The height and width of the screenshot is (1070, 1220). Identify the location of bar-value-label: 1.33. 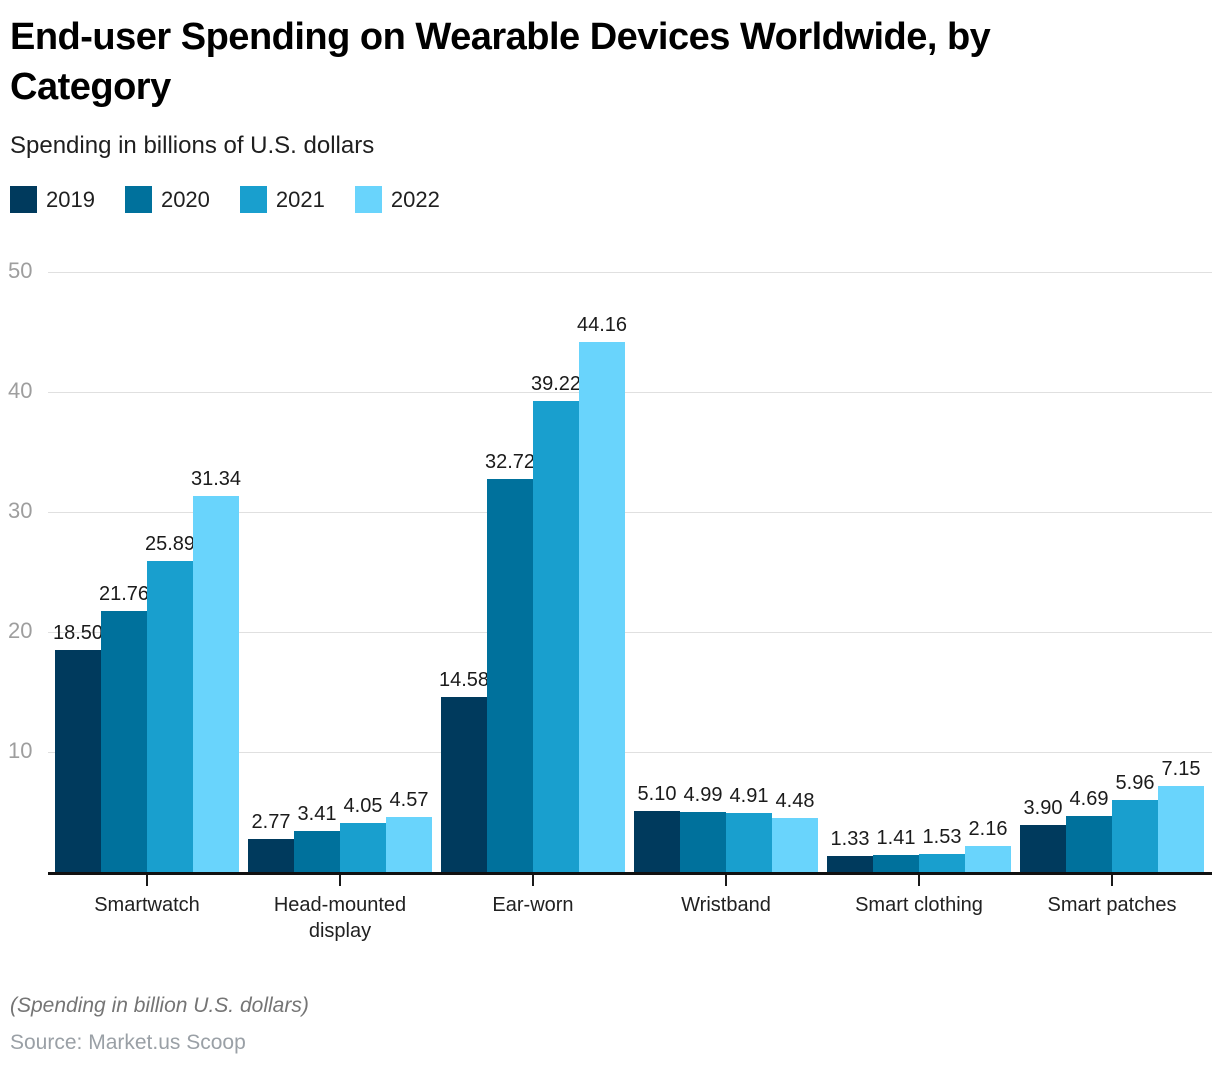
(850, 839).